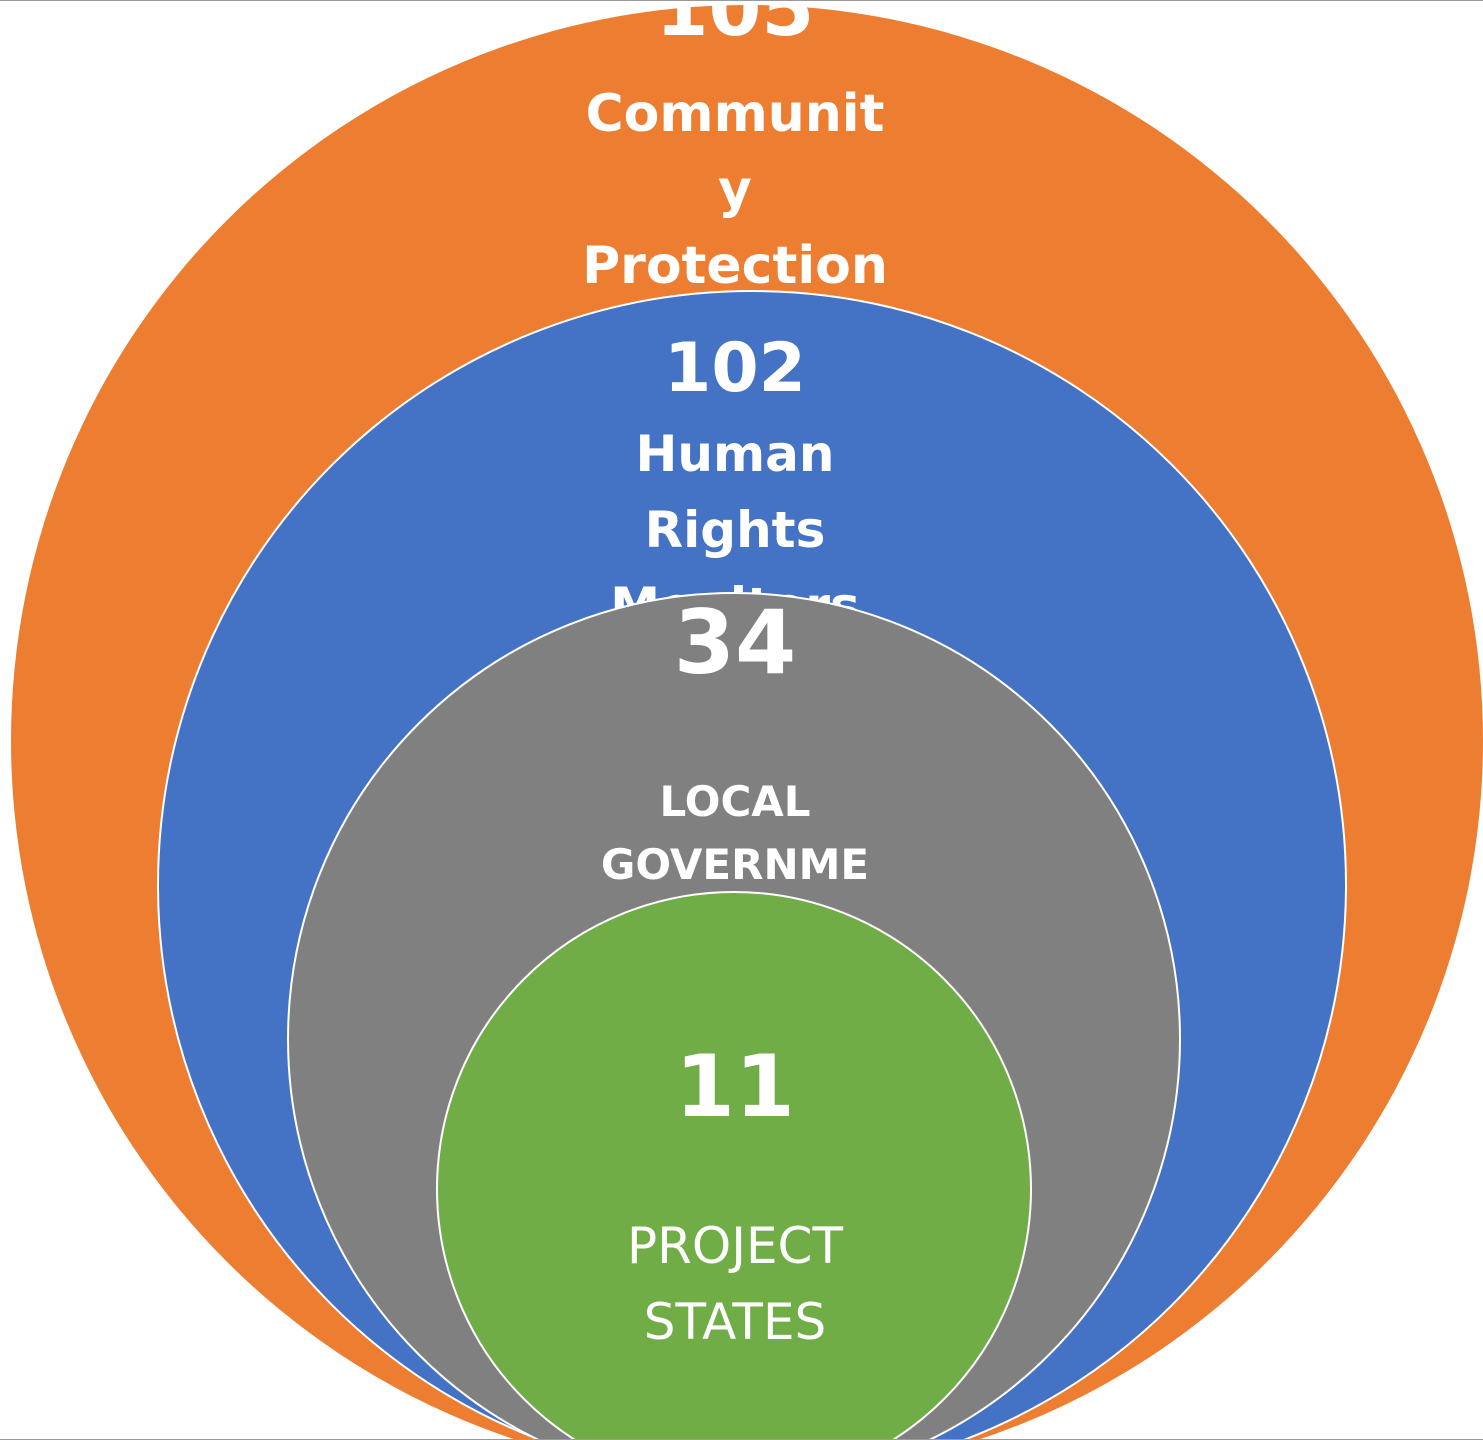  I want to click on label-local-government-line-2: GOVERNME, so click(735, 864).